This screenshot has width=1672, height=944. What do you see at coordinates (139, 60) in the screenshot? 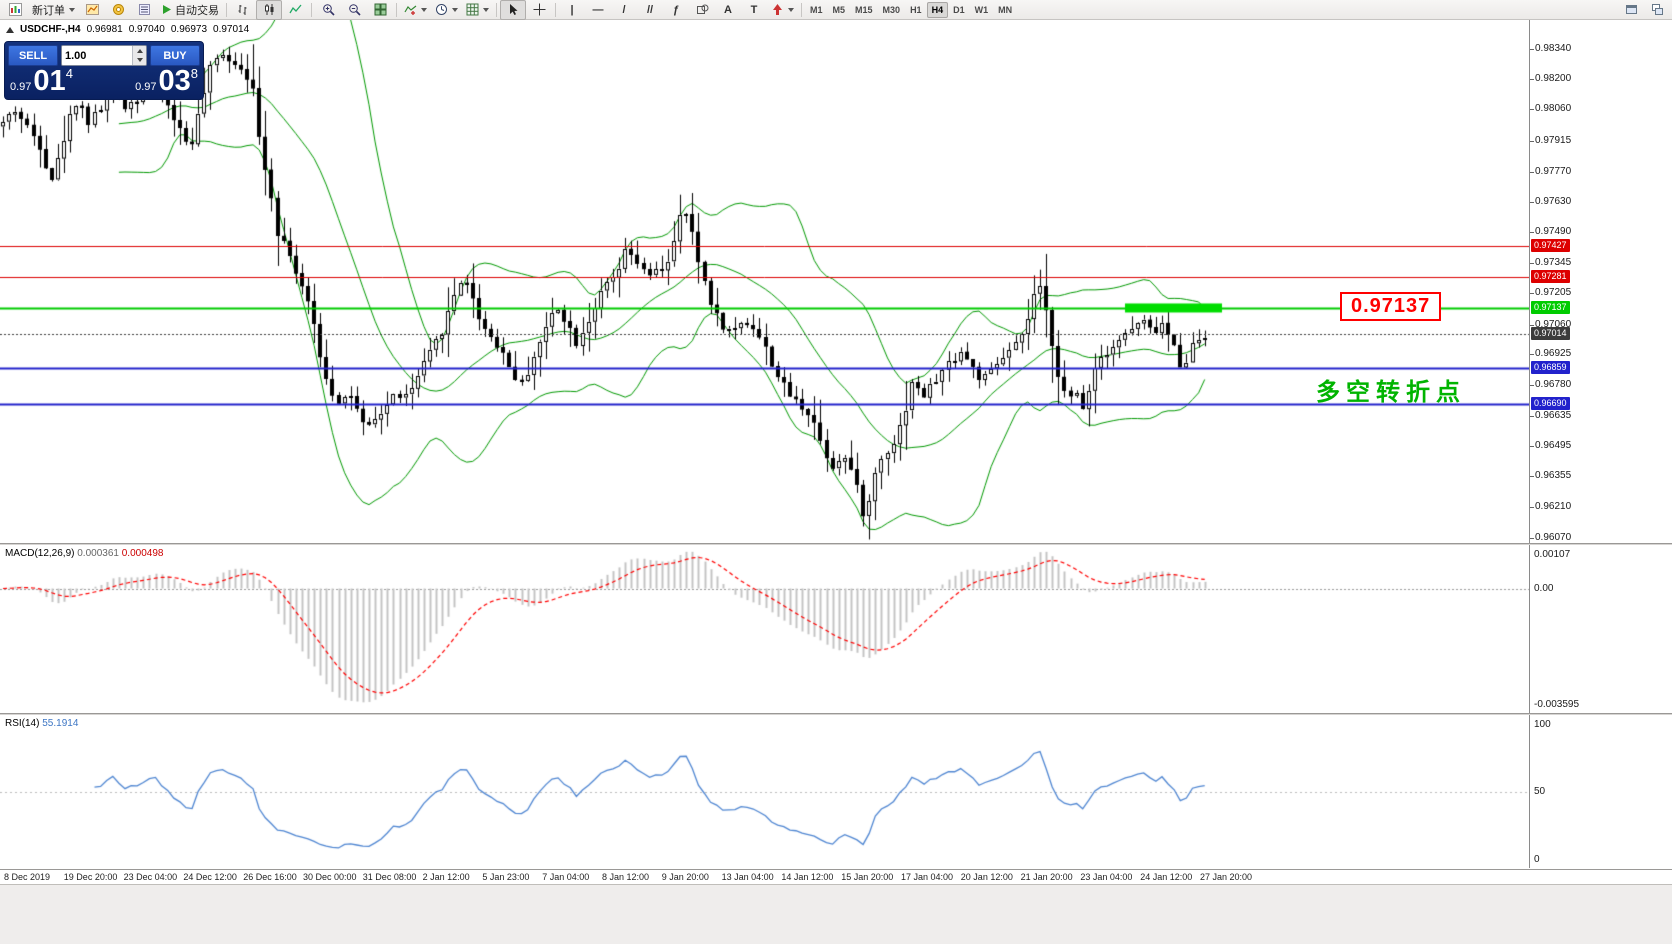
I see `volume-down-button` at bounding box center [139, 60].